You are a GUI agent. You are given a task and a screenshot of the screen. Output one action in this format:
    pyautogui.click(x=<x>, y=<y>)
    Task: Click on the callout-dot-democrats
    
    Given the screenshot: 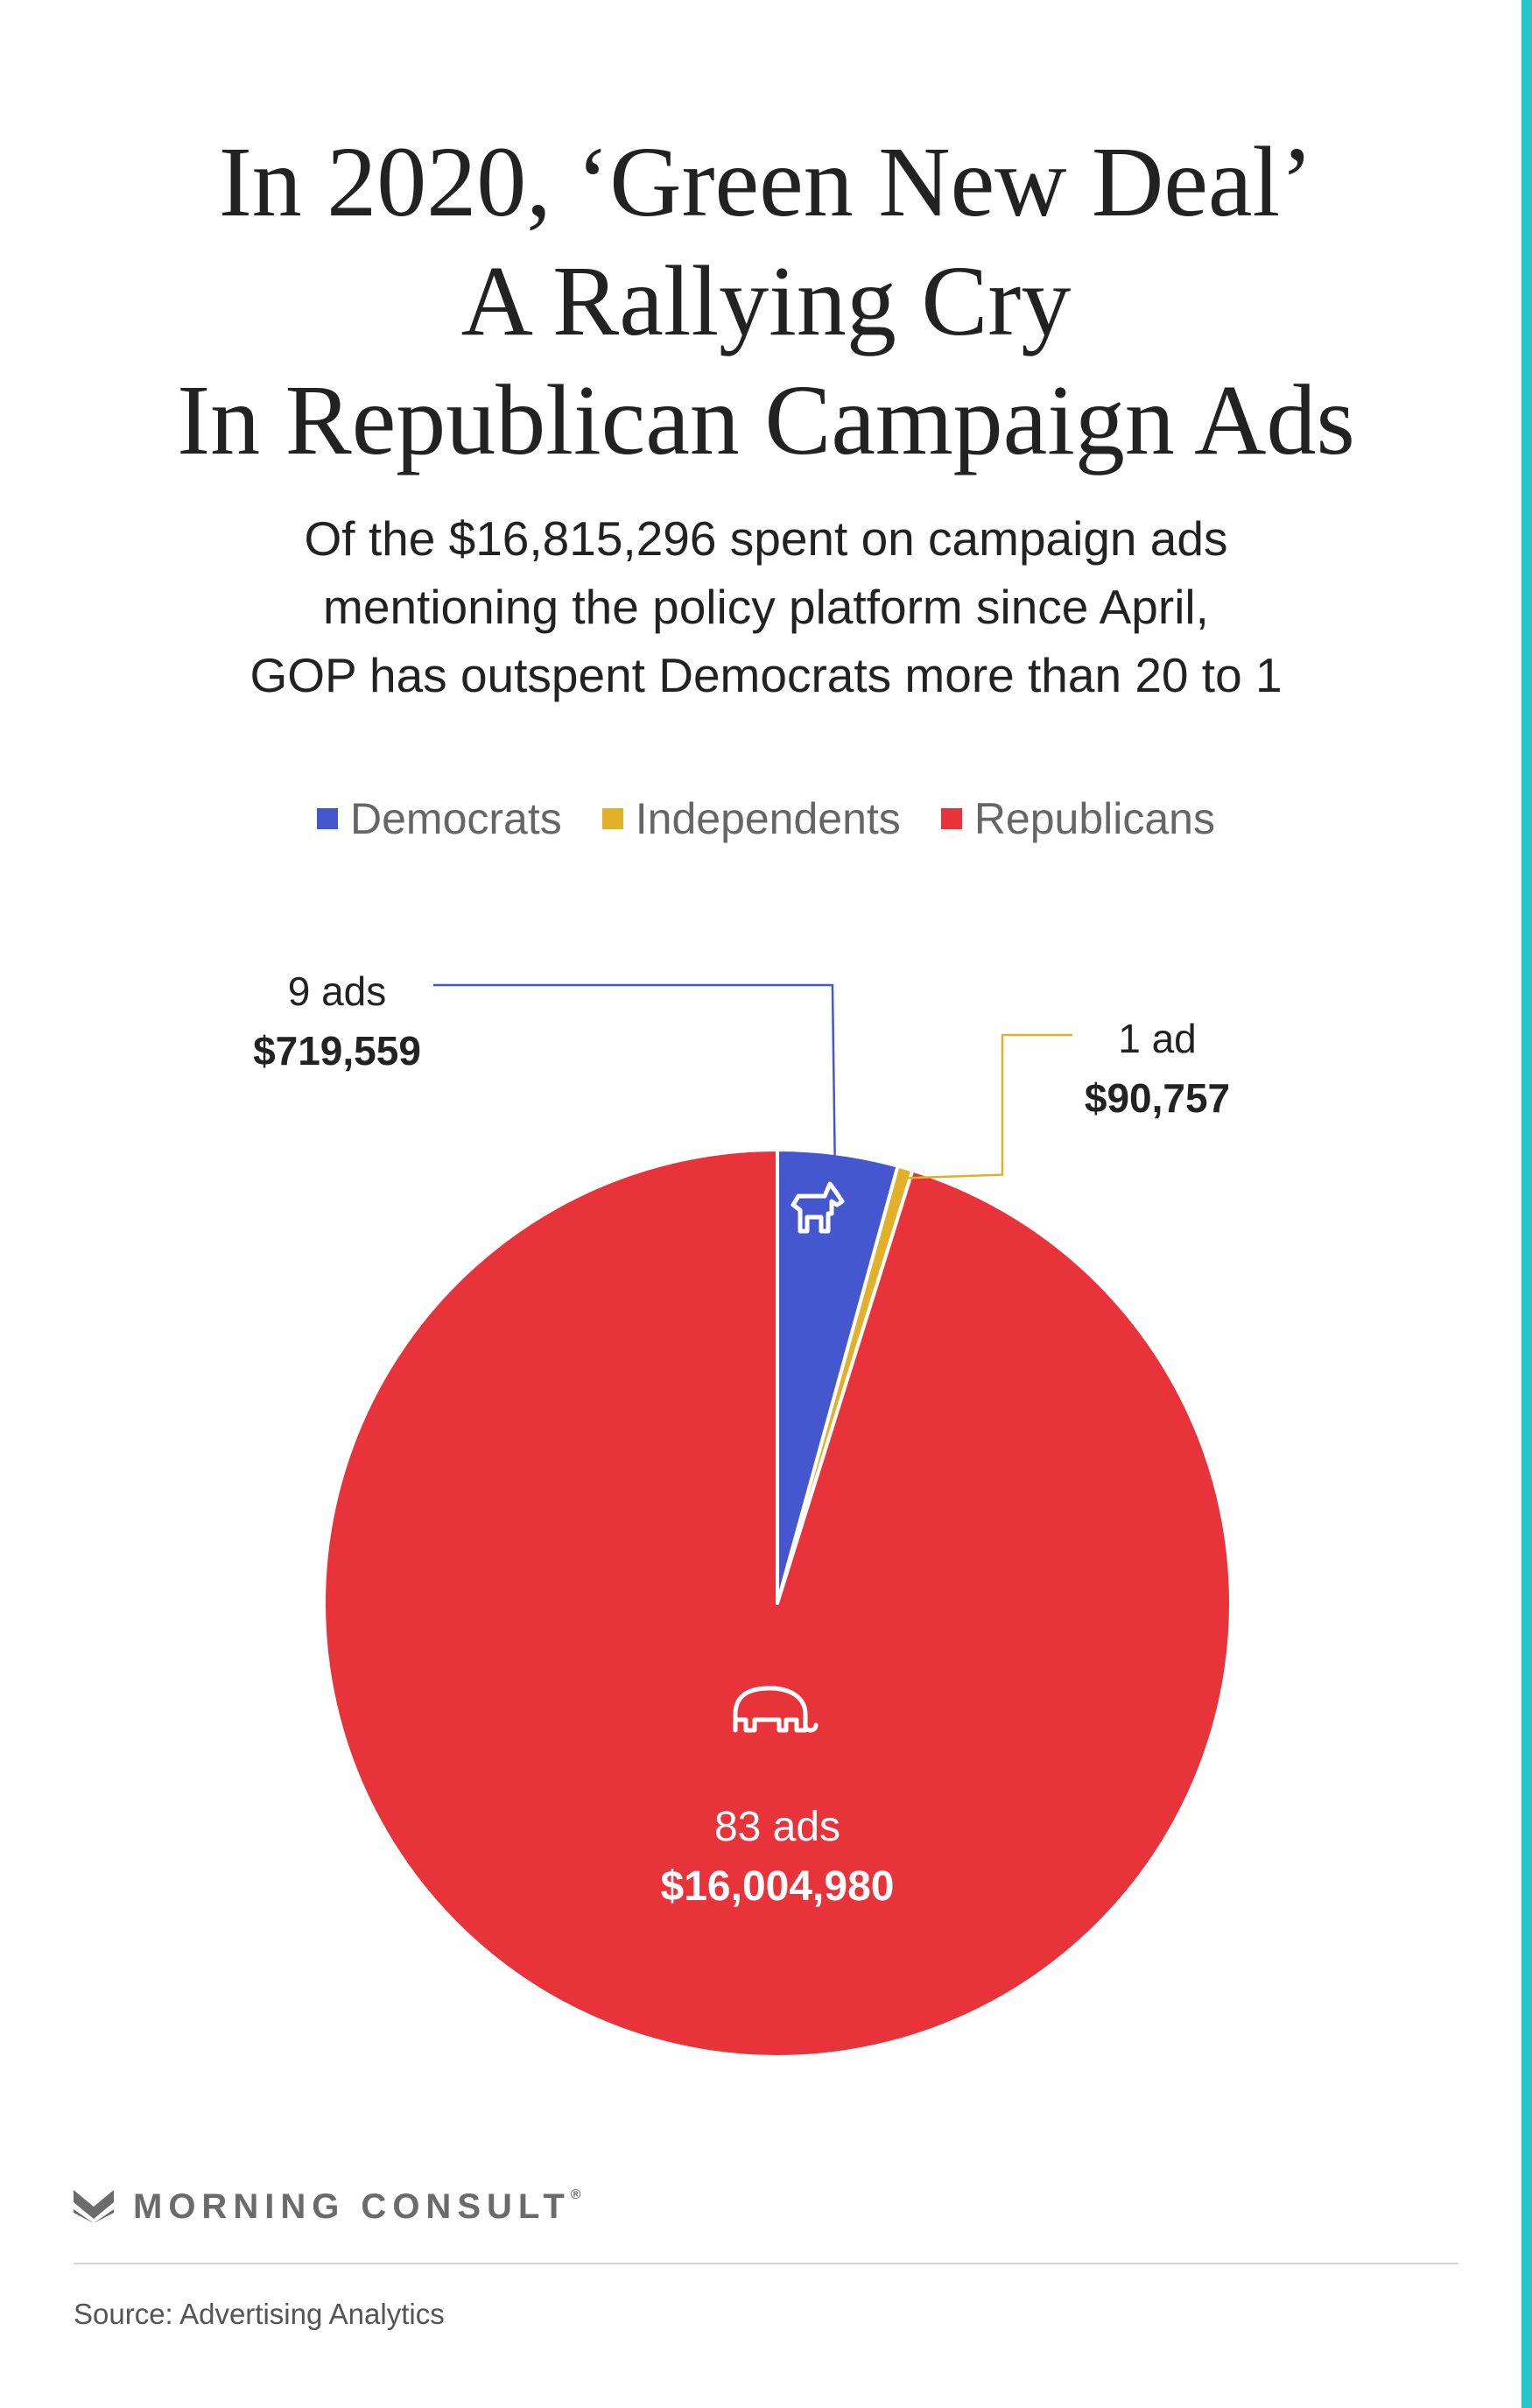 What is the action you would take?
    pyautogui.click(x=835, y=1176)
    